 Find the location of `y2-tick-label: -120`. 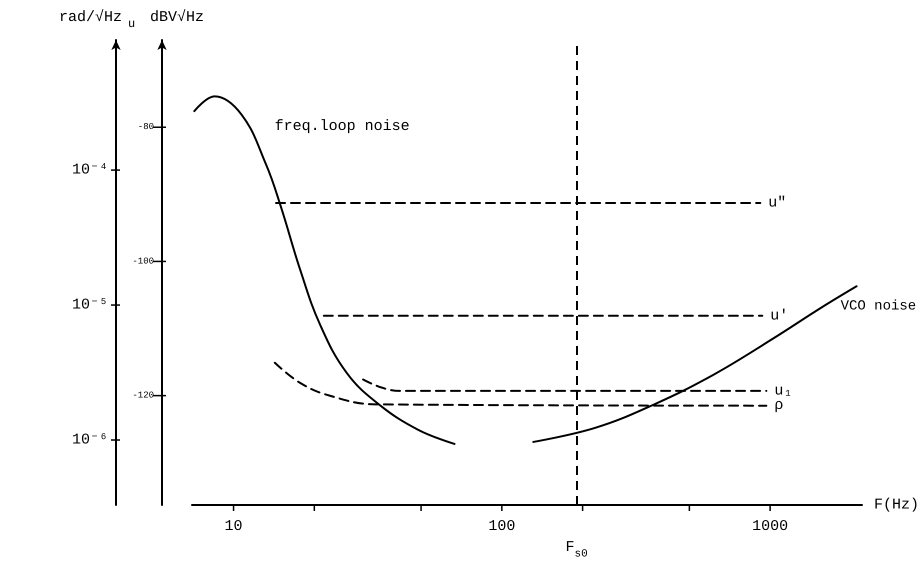

y2-tick-label: -120 is located at coordinates (143, 395).